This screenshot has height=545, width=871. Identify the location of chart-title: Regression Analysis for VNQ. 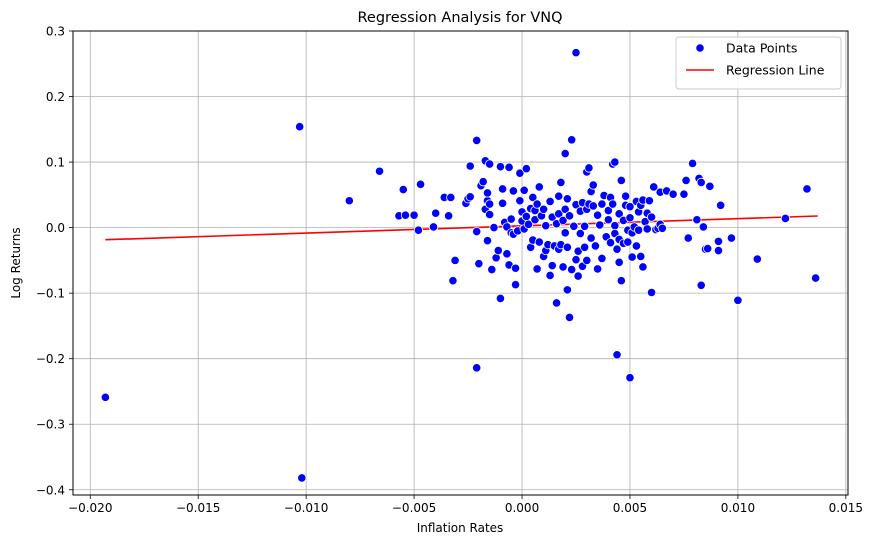
(460, 18).